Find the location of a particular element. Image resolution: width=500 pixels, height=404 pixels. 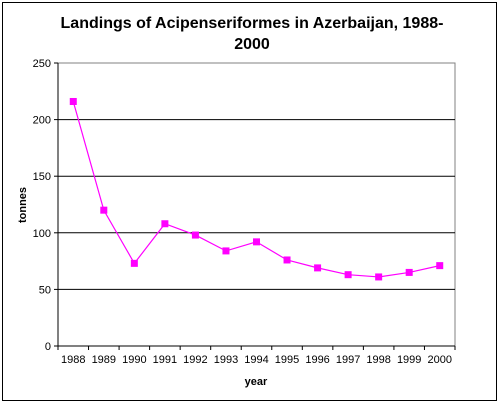

y-tick-label: 150 is located at coordinates (42, 177).